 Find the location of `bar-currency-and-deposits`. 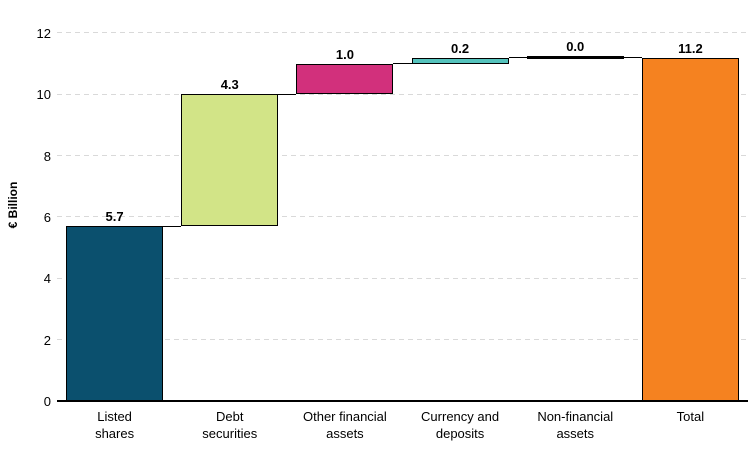

bar-currency-and-deposits is located at coordinates (460, 60).